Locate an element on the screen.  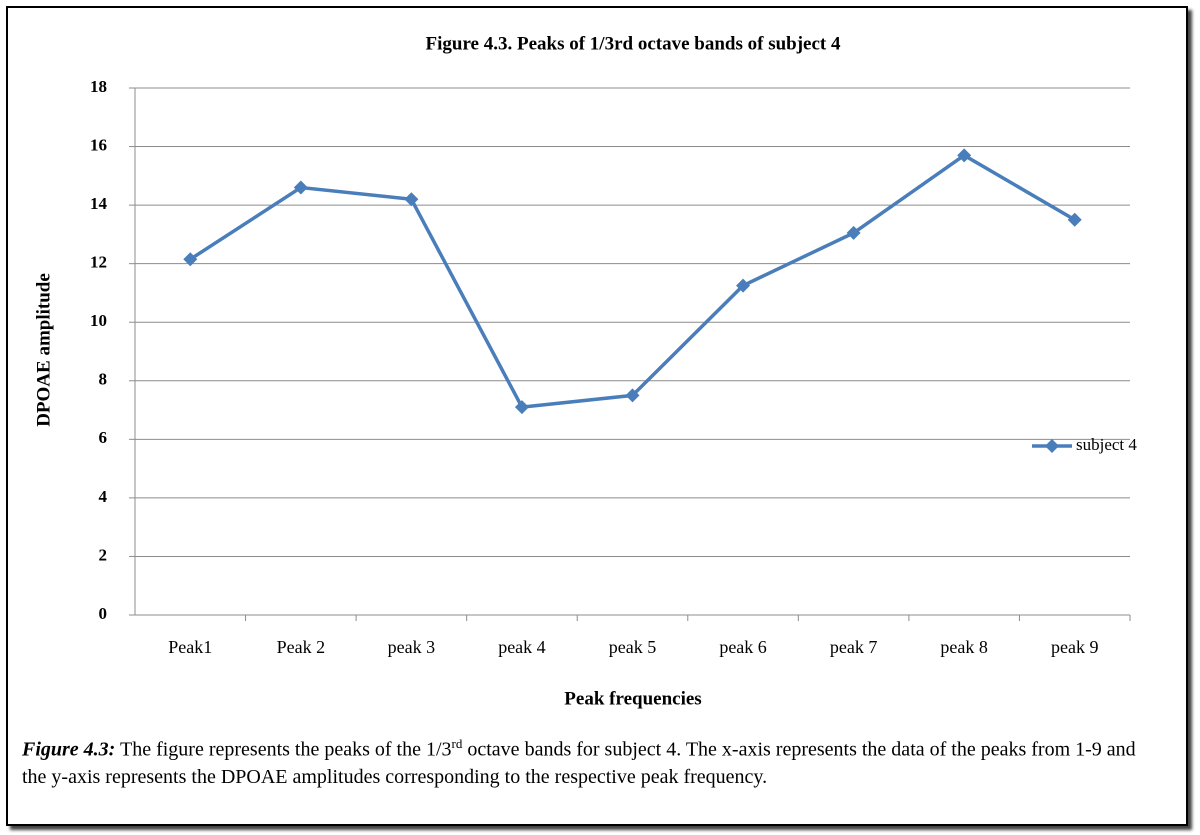
legend-marker is located at coordinates (1052, 446).